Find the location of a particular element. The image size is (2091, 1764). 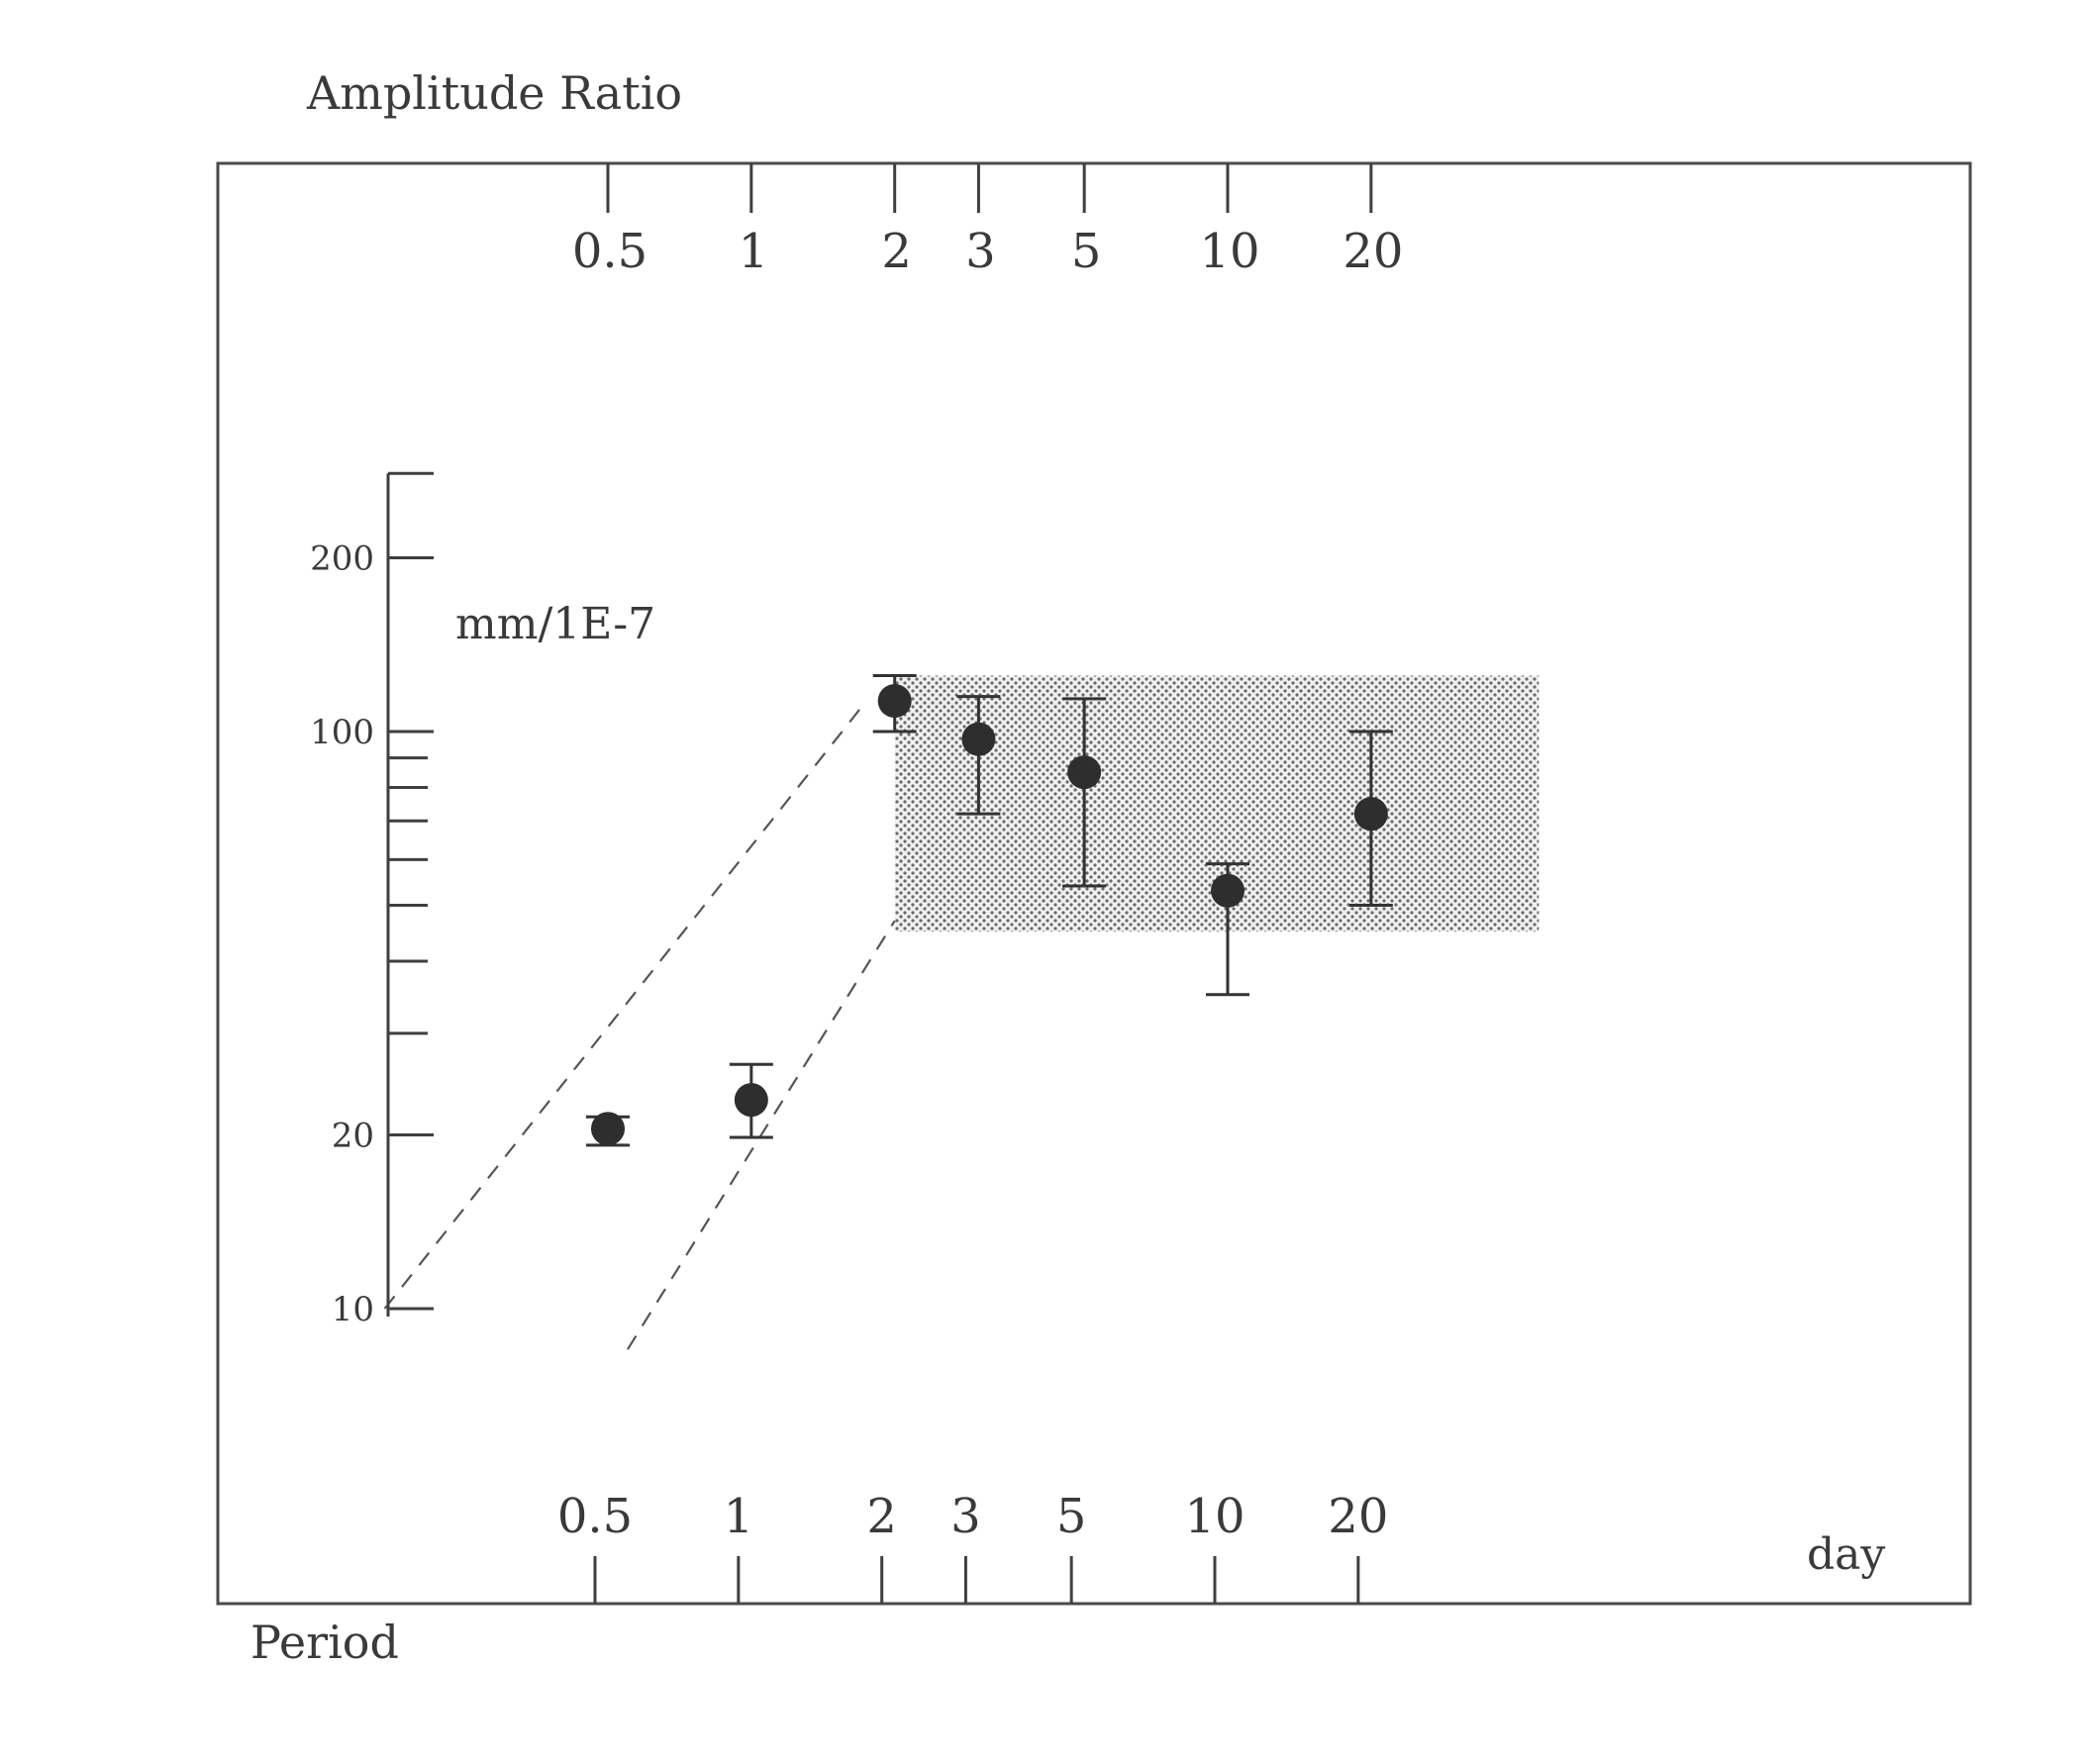

bottom-x-tick-label-1: 1 is located at coordinates (739, 1516).